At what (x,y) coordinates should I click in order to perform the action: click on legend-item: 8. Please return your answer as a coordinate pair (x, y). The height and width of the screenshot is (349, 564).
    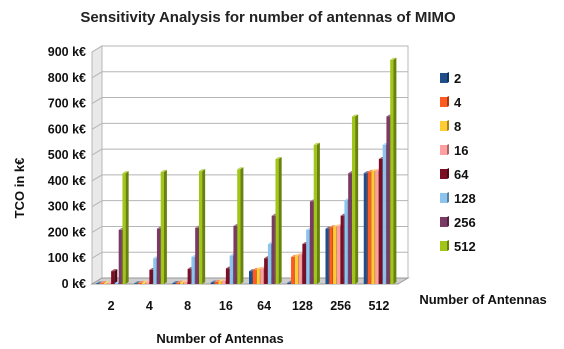
    Looking at the image, I should click on (450, 126).